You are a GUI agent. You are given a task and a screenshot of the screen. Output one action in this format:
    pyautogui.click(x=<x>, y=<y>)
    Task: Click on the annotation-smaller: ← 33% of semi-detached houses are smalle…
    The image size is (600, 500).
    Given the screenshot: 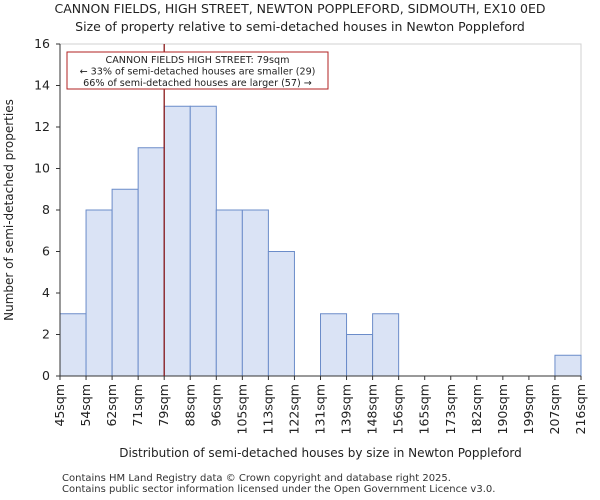 What is the action you would take?
    pyautogui.click(x=198, y=72)
    